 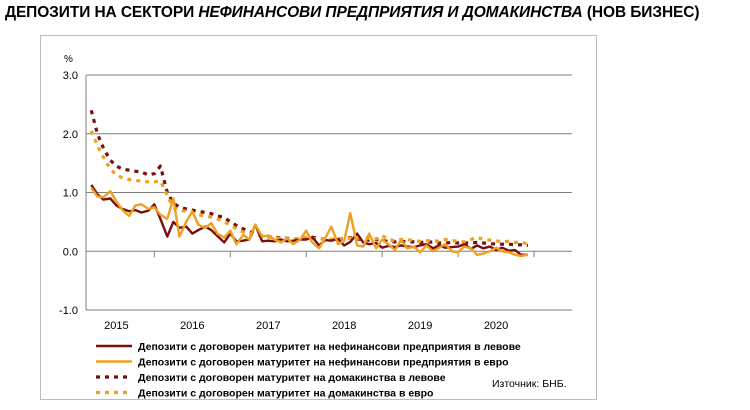 What do you see at coordinates (268, 326) in the screenshot?
I see `x-tick-label-2: 2017` at bounding box center [268, 326].